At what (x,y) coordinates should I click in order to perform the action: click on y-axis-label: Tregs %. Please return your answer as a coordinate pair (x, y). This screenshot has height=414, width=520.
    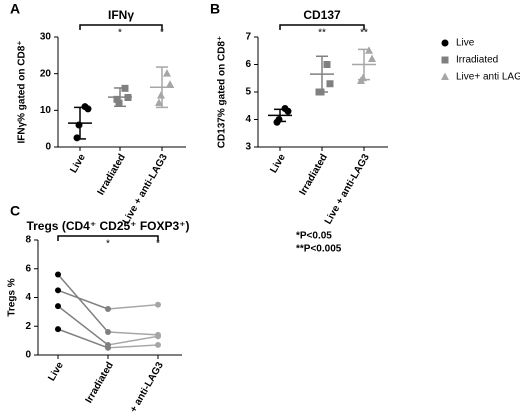
    Looking at the image, I should click on (12, 297).